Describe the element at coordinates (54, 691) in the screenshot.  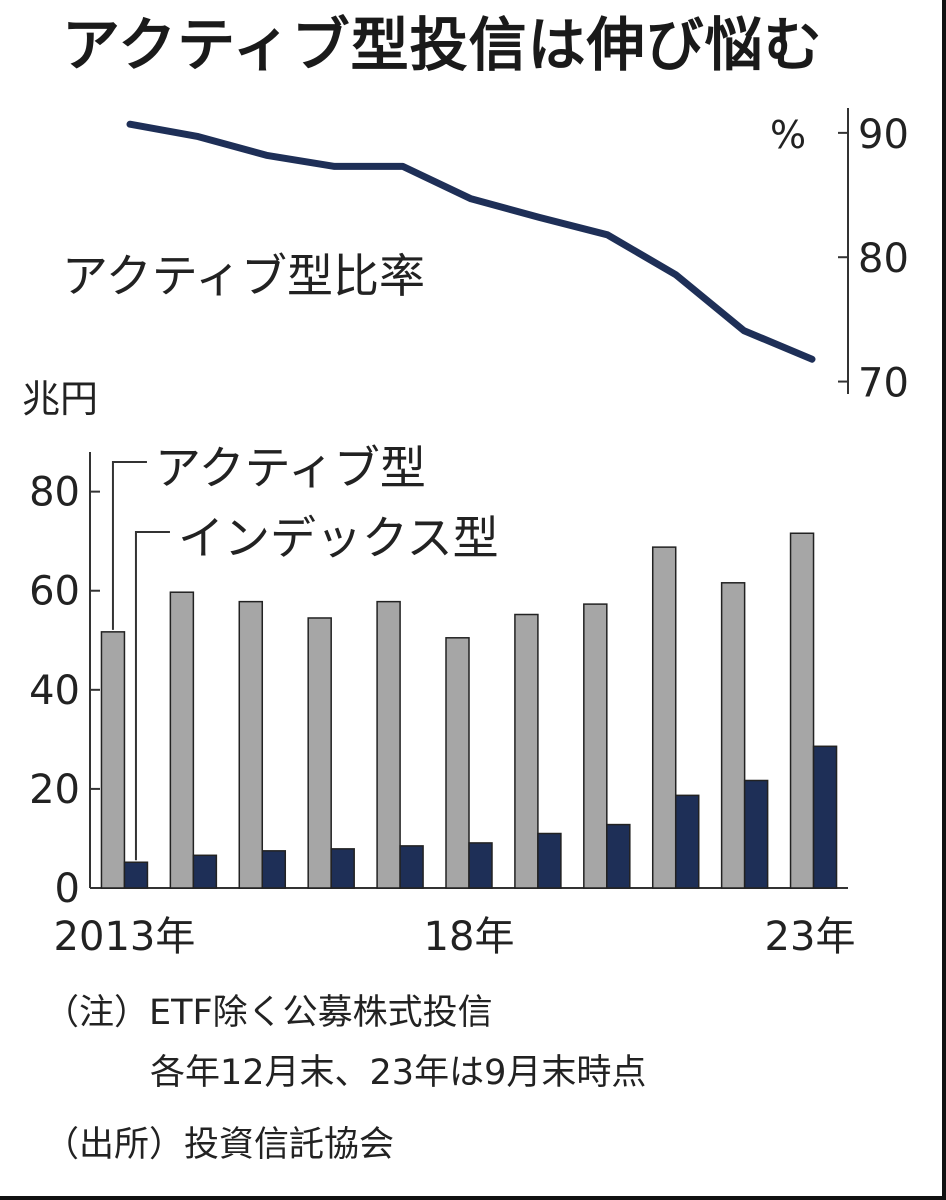
I see `bar-y-tick-label: 40` at that location.